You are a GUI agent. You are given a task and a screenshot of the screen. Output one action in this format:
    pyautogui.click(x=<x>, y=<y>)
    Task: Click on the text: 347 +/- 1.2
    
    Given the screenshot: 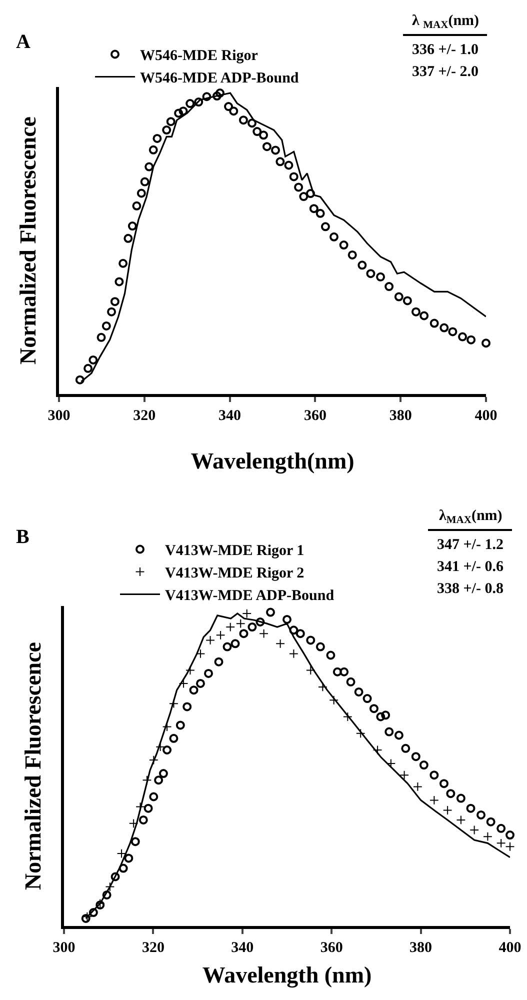 What is the action you would take?
    pyautogui.click(x=470, y=545)
    